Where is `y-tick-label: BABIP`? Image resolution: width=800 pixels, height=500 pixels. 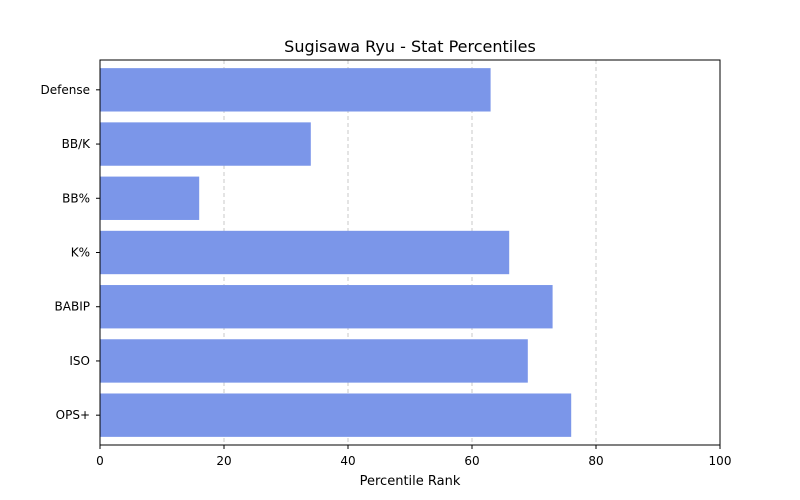 y-tick-label: BABIP is located at coordinates (72, 307).